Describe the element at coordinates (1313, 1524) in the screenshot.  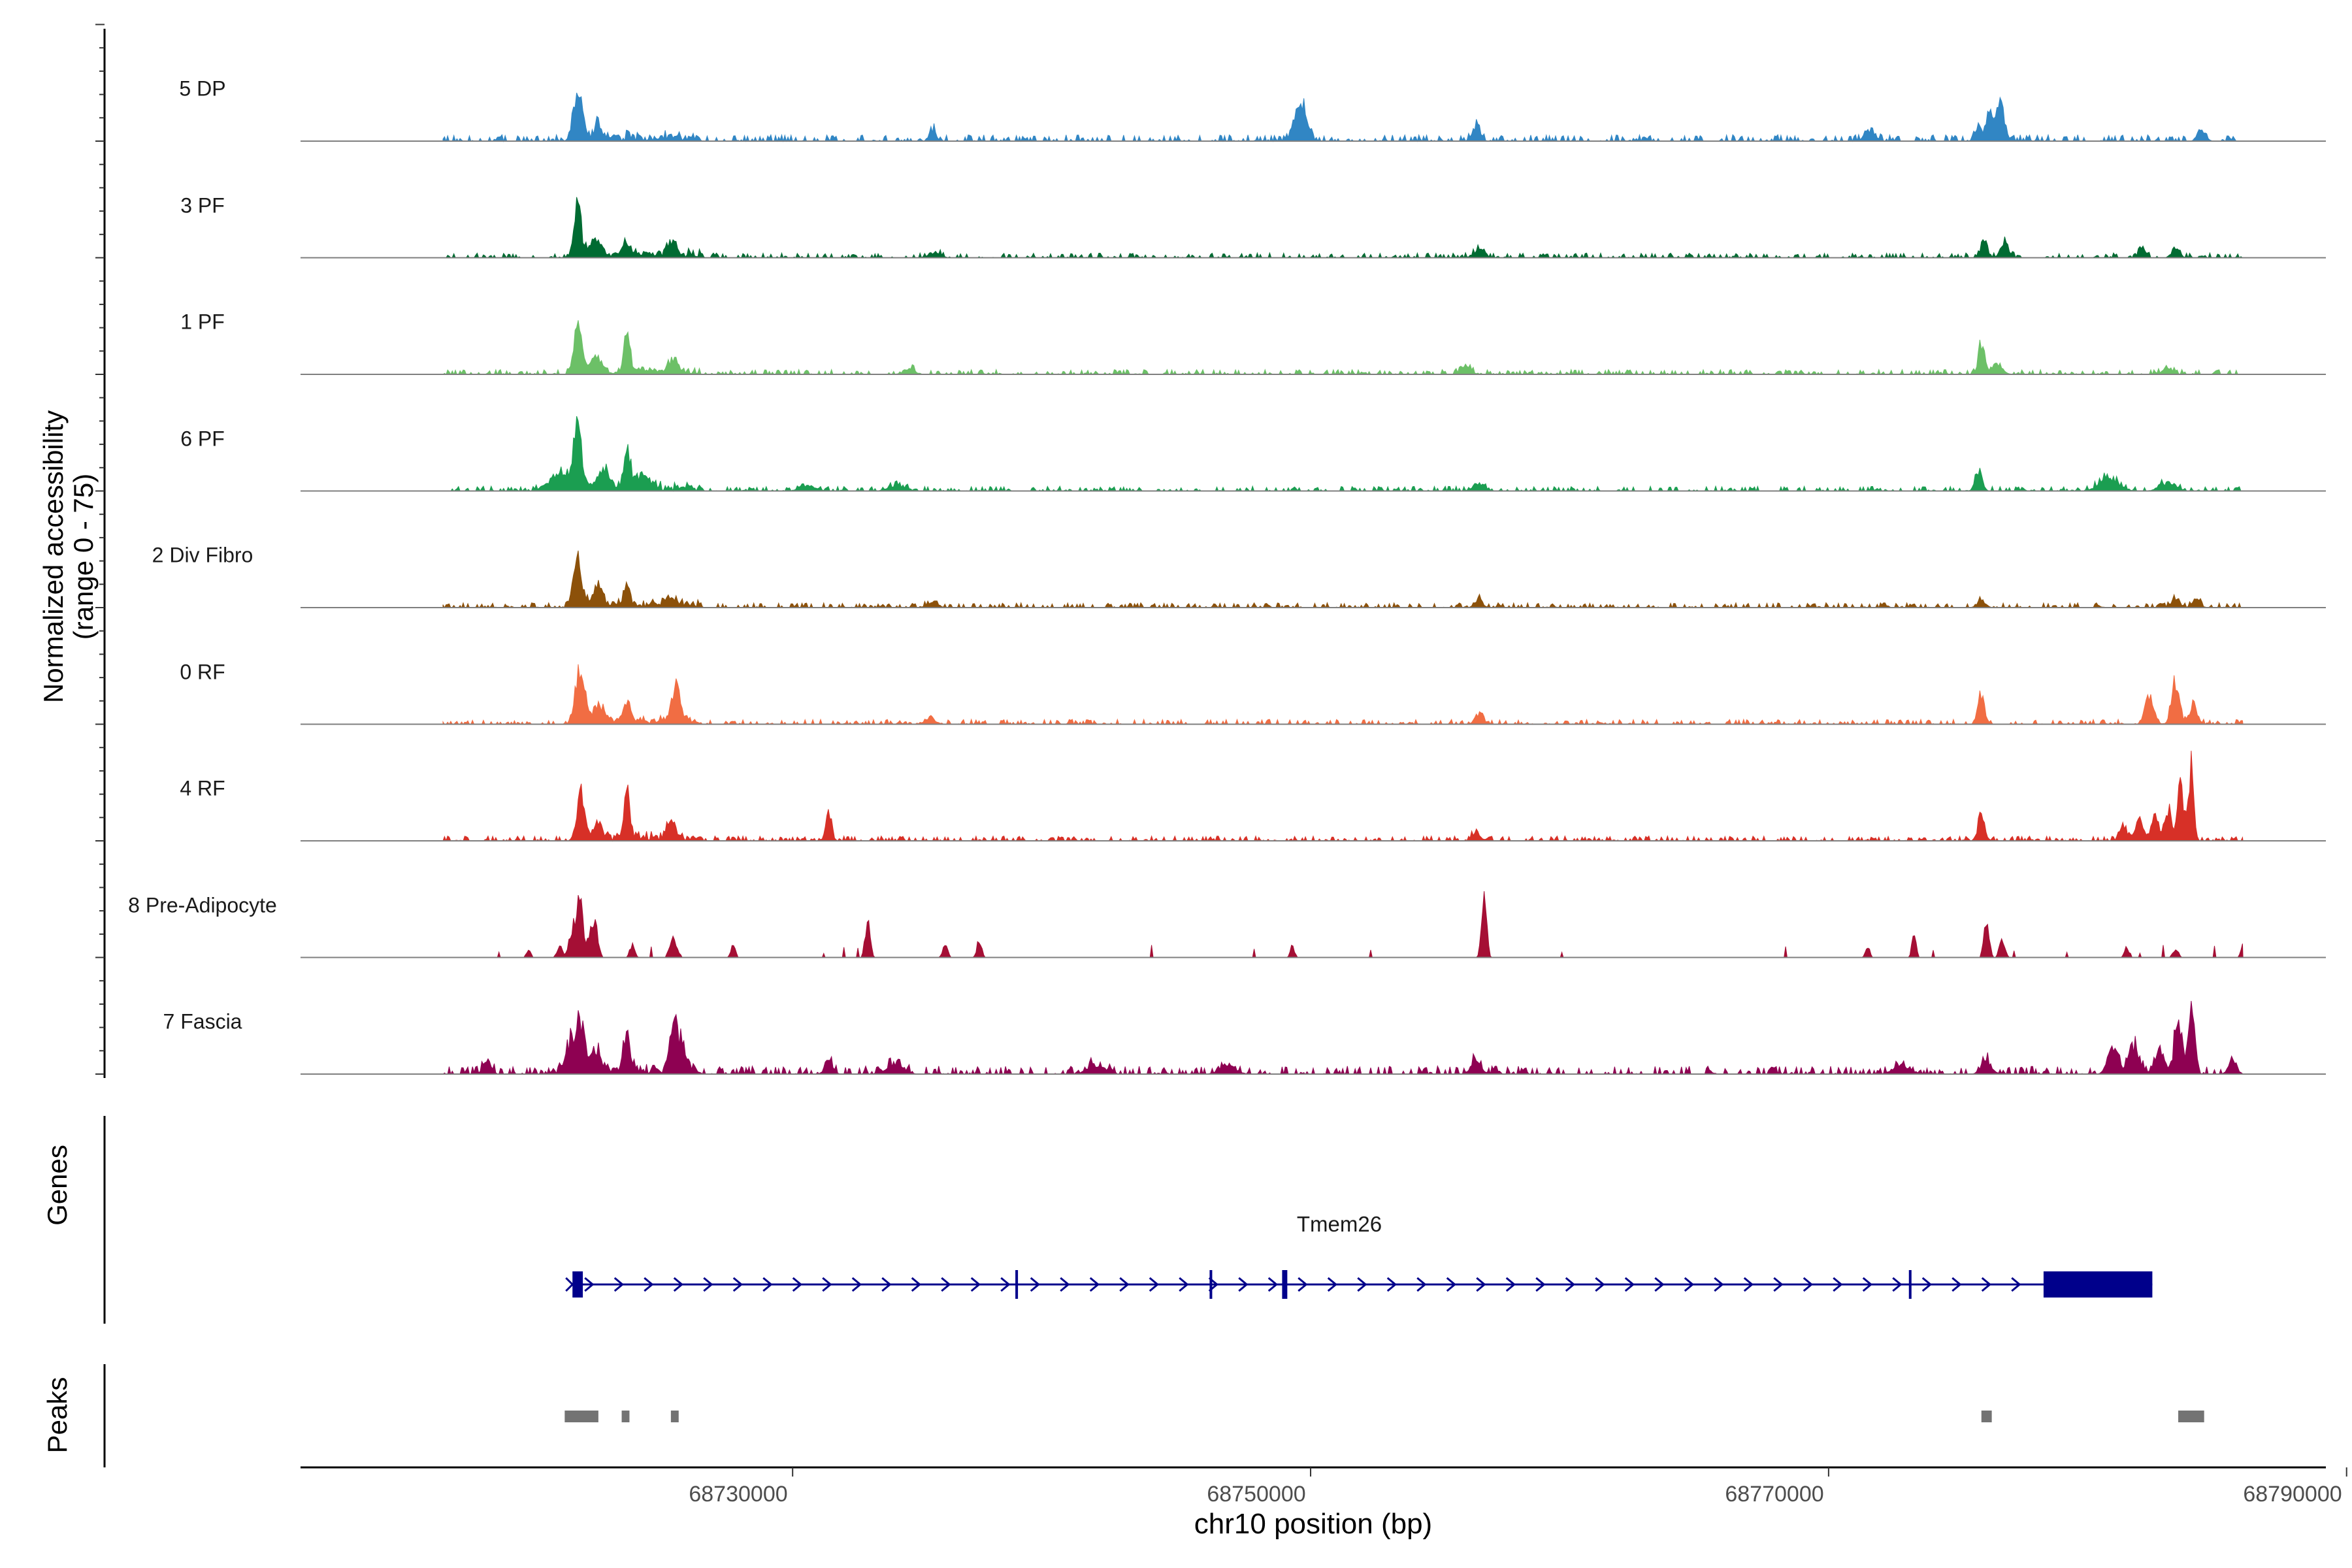
I see `x-axis-title: chr10 position (bp)` at that location.